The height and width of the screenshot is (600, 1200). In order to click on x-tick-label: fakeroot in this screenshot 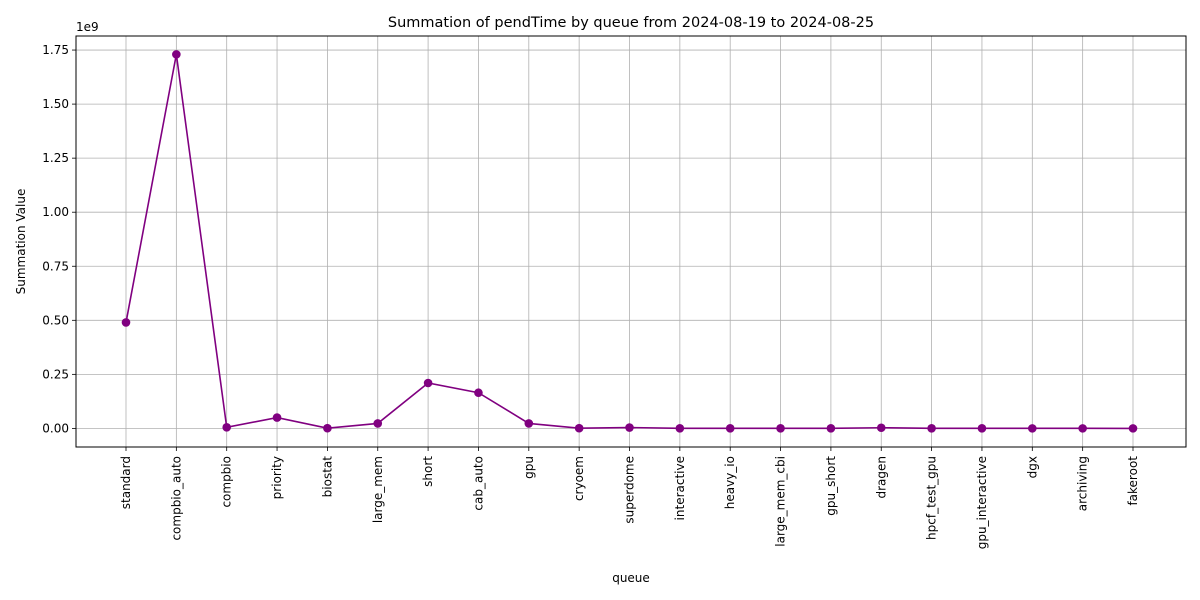, I will do `click(1133, 481)`.